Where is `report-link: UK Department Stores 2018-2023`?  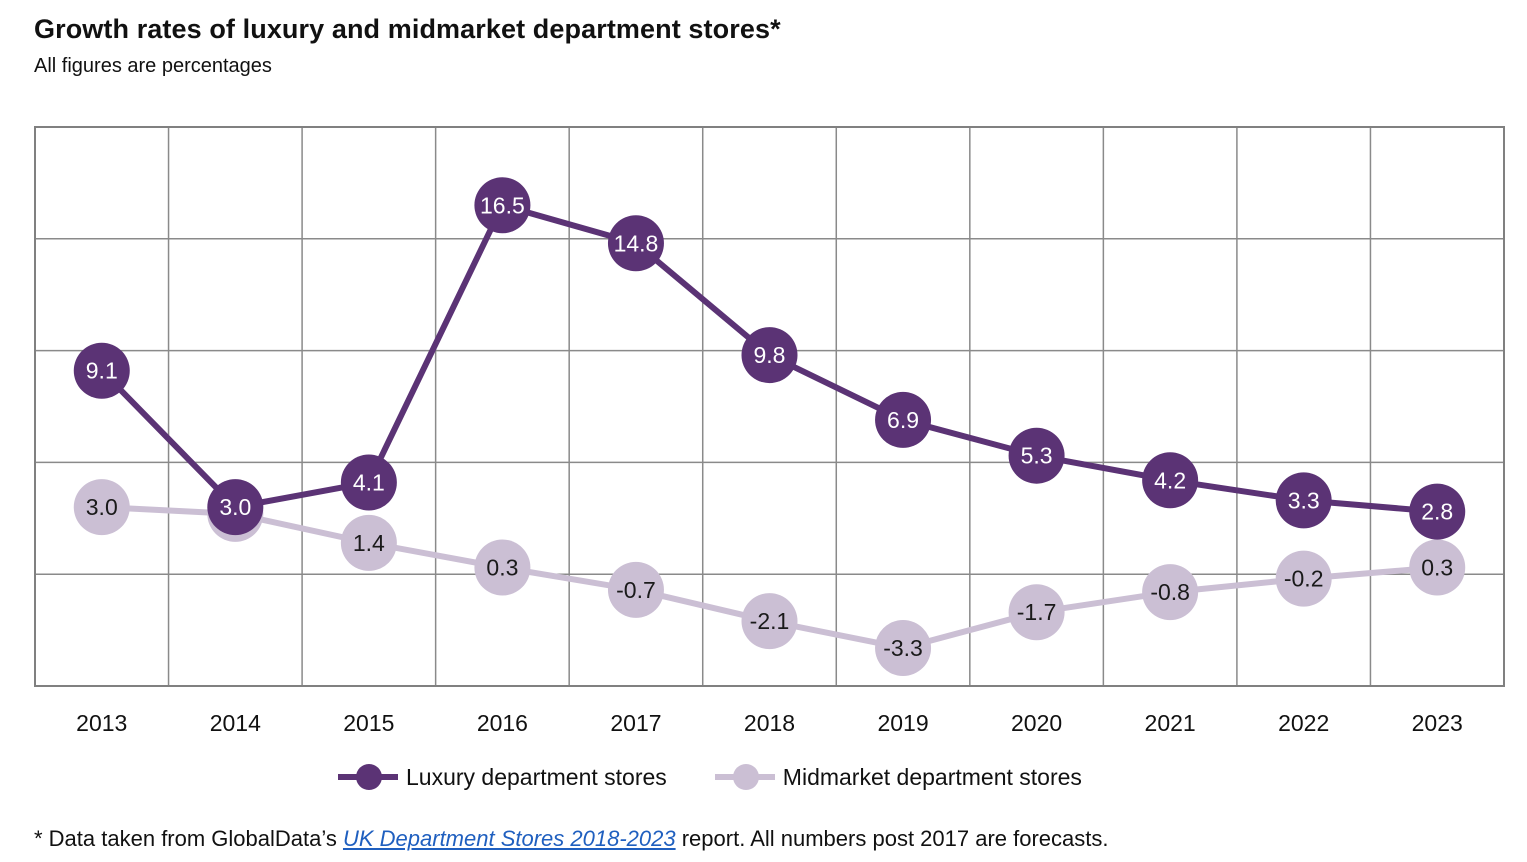
report-link: UK Department Stores 2018-2023 is located at coordinates (509, 838).